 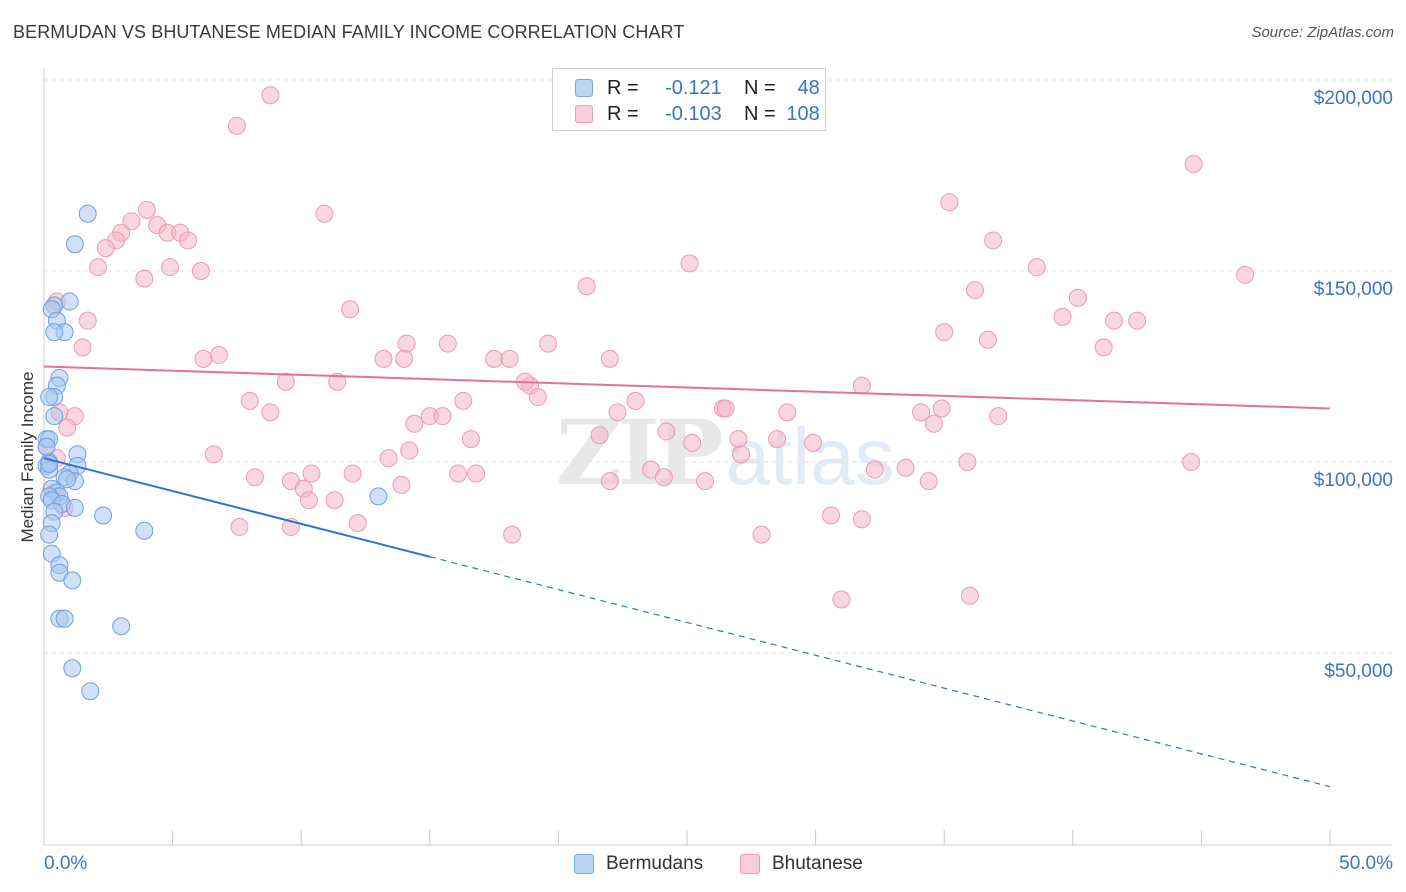 I want to click on bottom-legend-bermudans: Bermudans, so click(x=638, y=864).